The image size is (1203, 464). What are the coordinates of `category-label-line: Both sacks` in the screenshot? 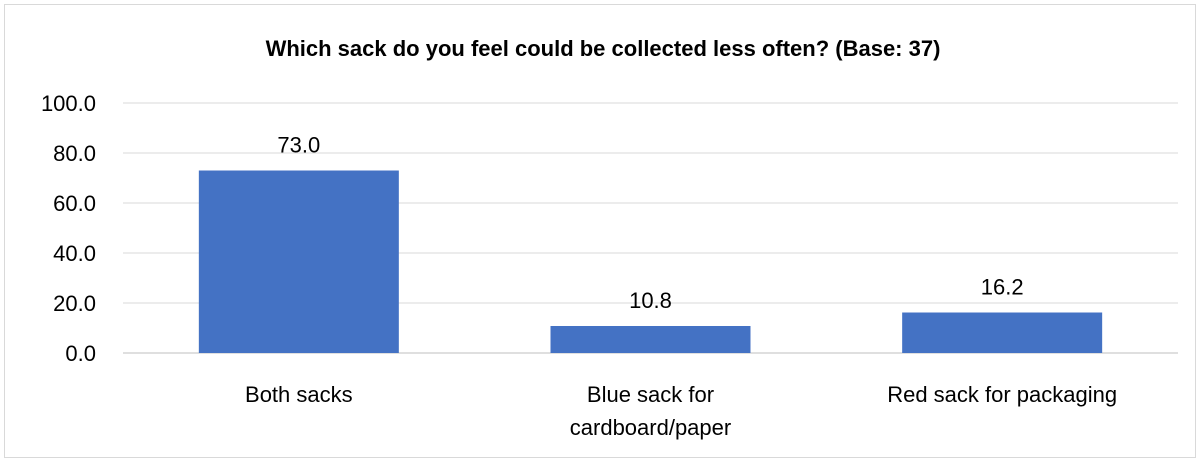 It's located at (299, 394).